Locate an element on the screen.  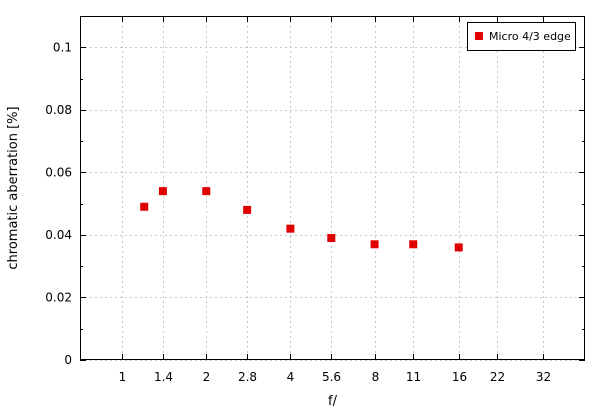
y-tick-label: 0.04 is located at coordinates (58, 235).